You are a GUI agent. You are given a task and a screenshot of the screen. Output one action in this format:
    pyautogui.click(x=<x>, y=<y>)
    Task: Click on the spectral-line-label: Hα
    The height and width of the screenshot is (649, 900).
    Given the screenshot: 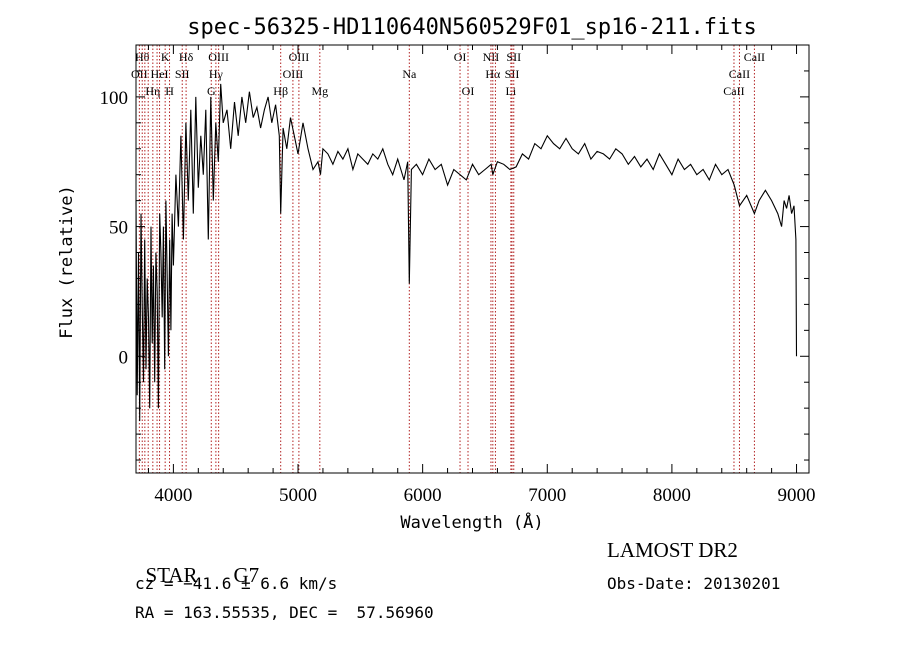 What is the action you would take?
    pyautogui.click(x=493, y=74)
    